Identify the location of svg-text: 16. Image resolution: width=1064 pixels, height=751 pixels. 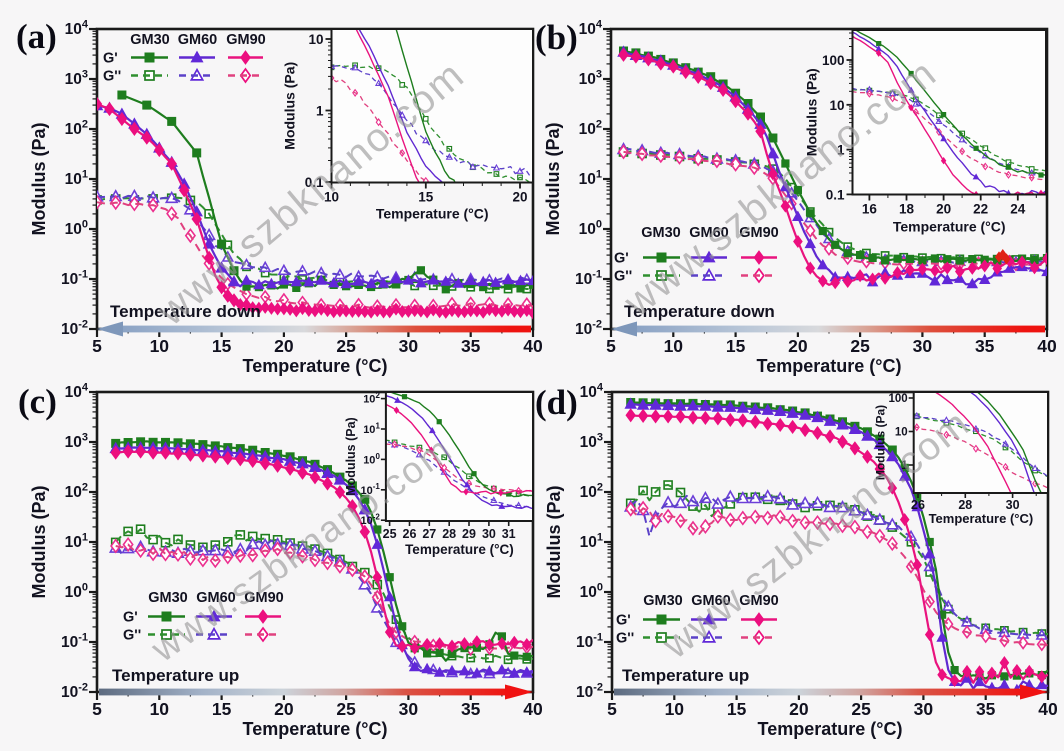
(870, 209).